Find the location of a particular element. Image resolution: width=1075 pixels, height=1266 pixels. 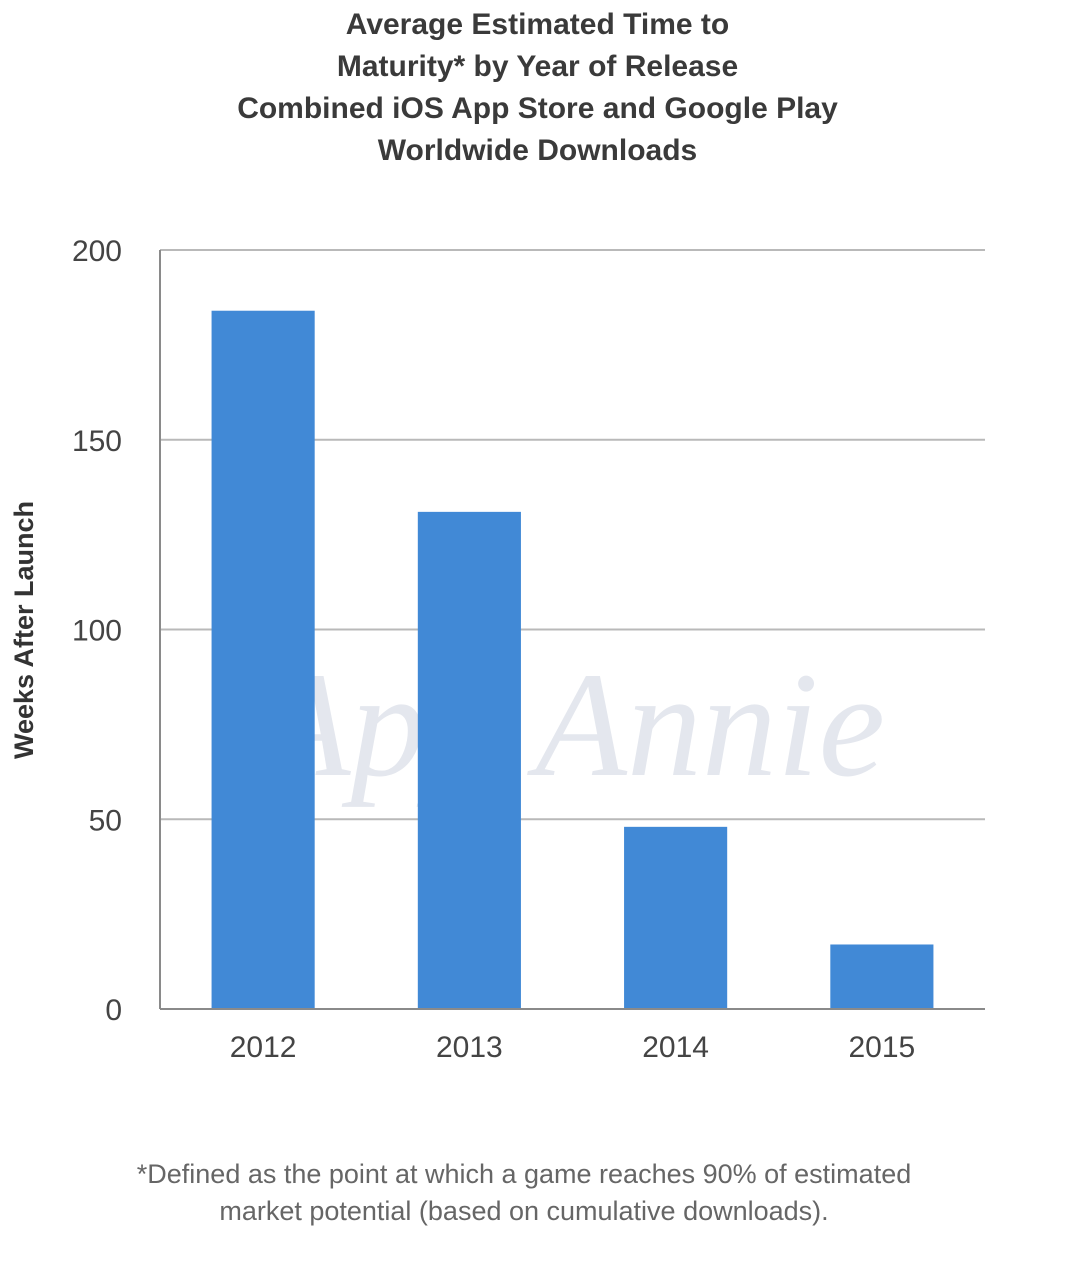

x-tick-label: 2013 is located at coordinates (469, 1047).